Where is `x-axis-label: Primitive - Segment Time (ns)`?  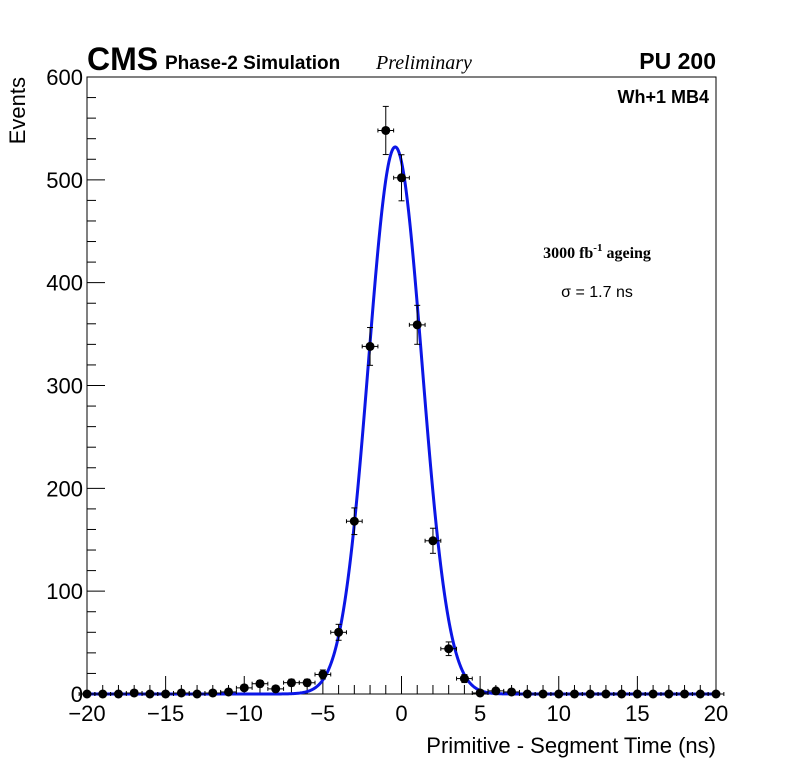 x-axis-label: Primitive - Segment Time (ns) is located at coordinates (571, 745).